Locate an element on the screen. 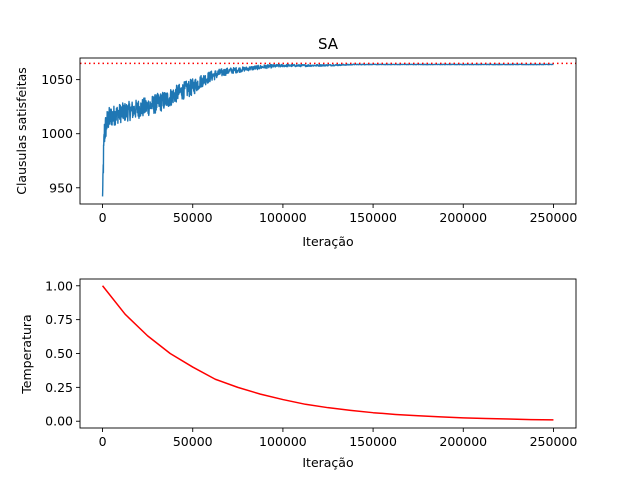  y-tick-label: 1000 is located at coordinates (57, 133).